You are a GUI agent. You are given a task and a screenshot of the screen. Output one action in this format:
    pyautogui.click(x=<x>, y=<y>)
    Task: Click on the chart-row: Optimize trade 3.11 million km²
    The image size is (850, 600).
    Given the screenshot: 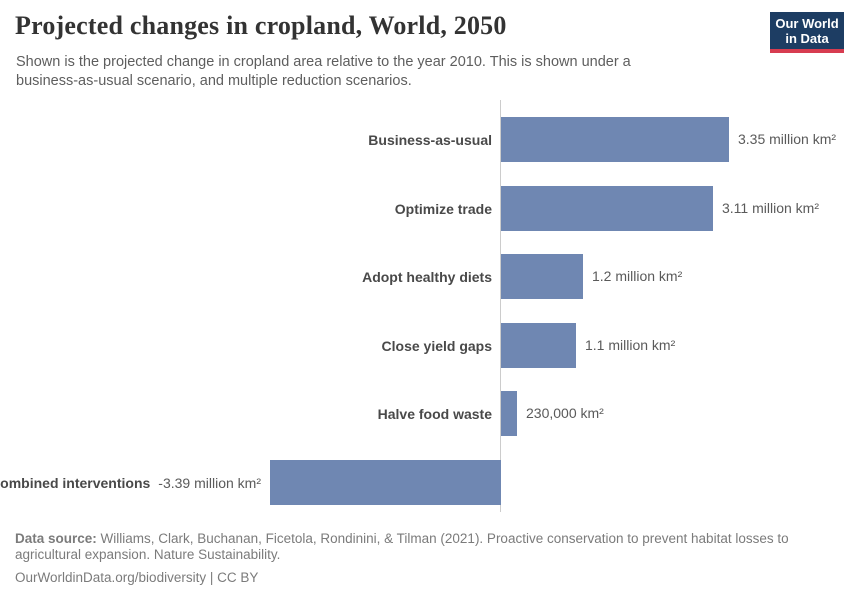 What is the action you would take?
    pyautogui.click(x=425, y=208)
    